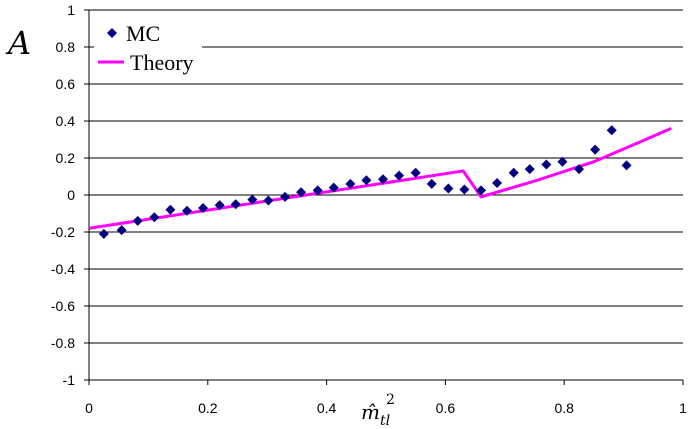 This screenshot has width=695, height=429. Describe the element at coordinates (71, 195) in the screenshot. I see `y-tick-label: 0` at that location.